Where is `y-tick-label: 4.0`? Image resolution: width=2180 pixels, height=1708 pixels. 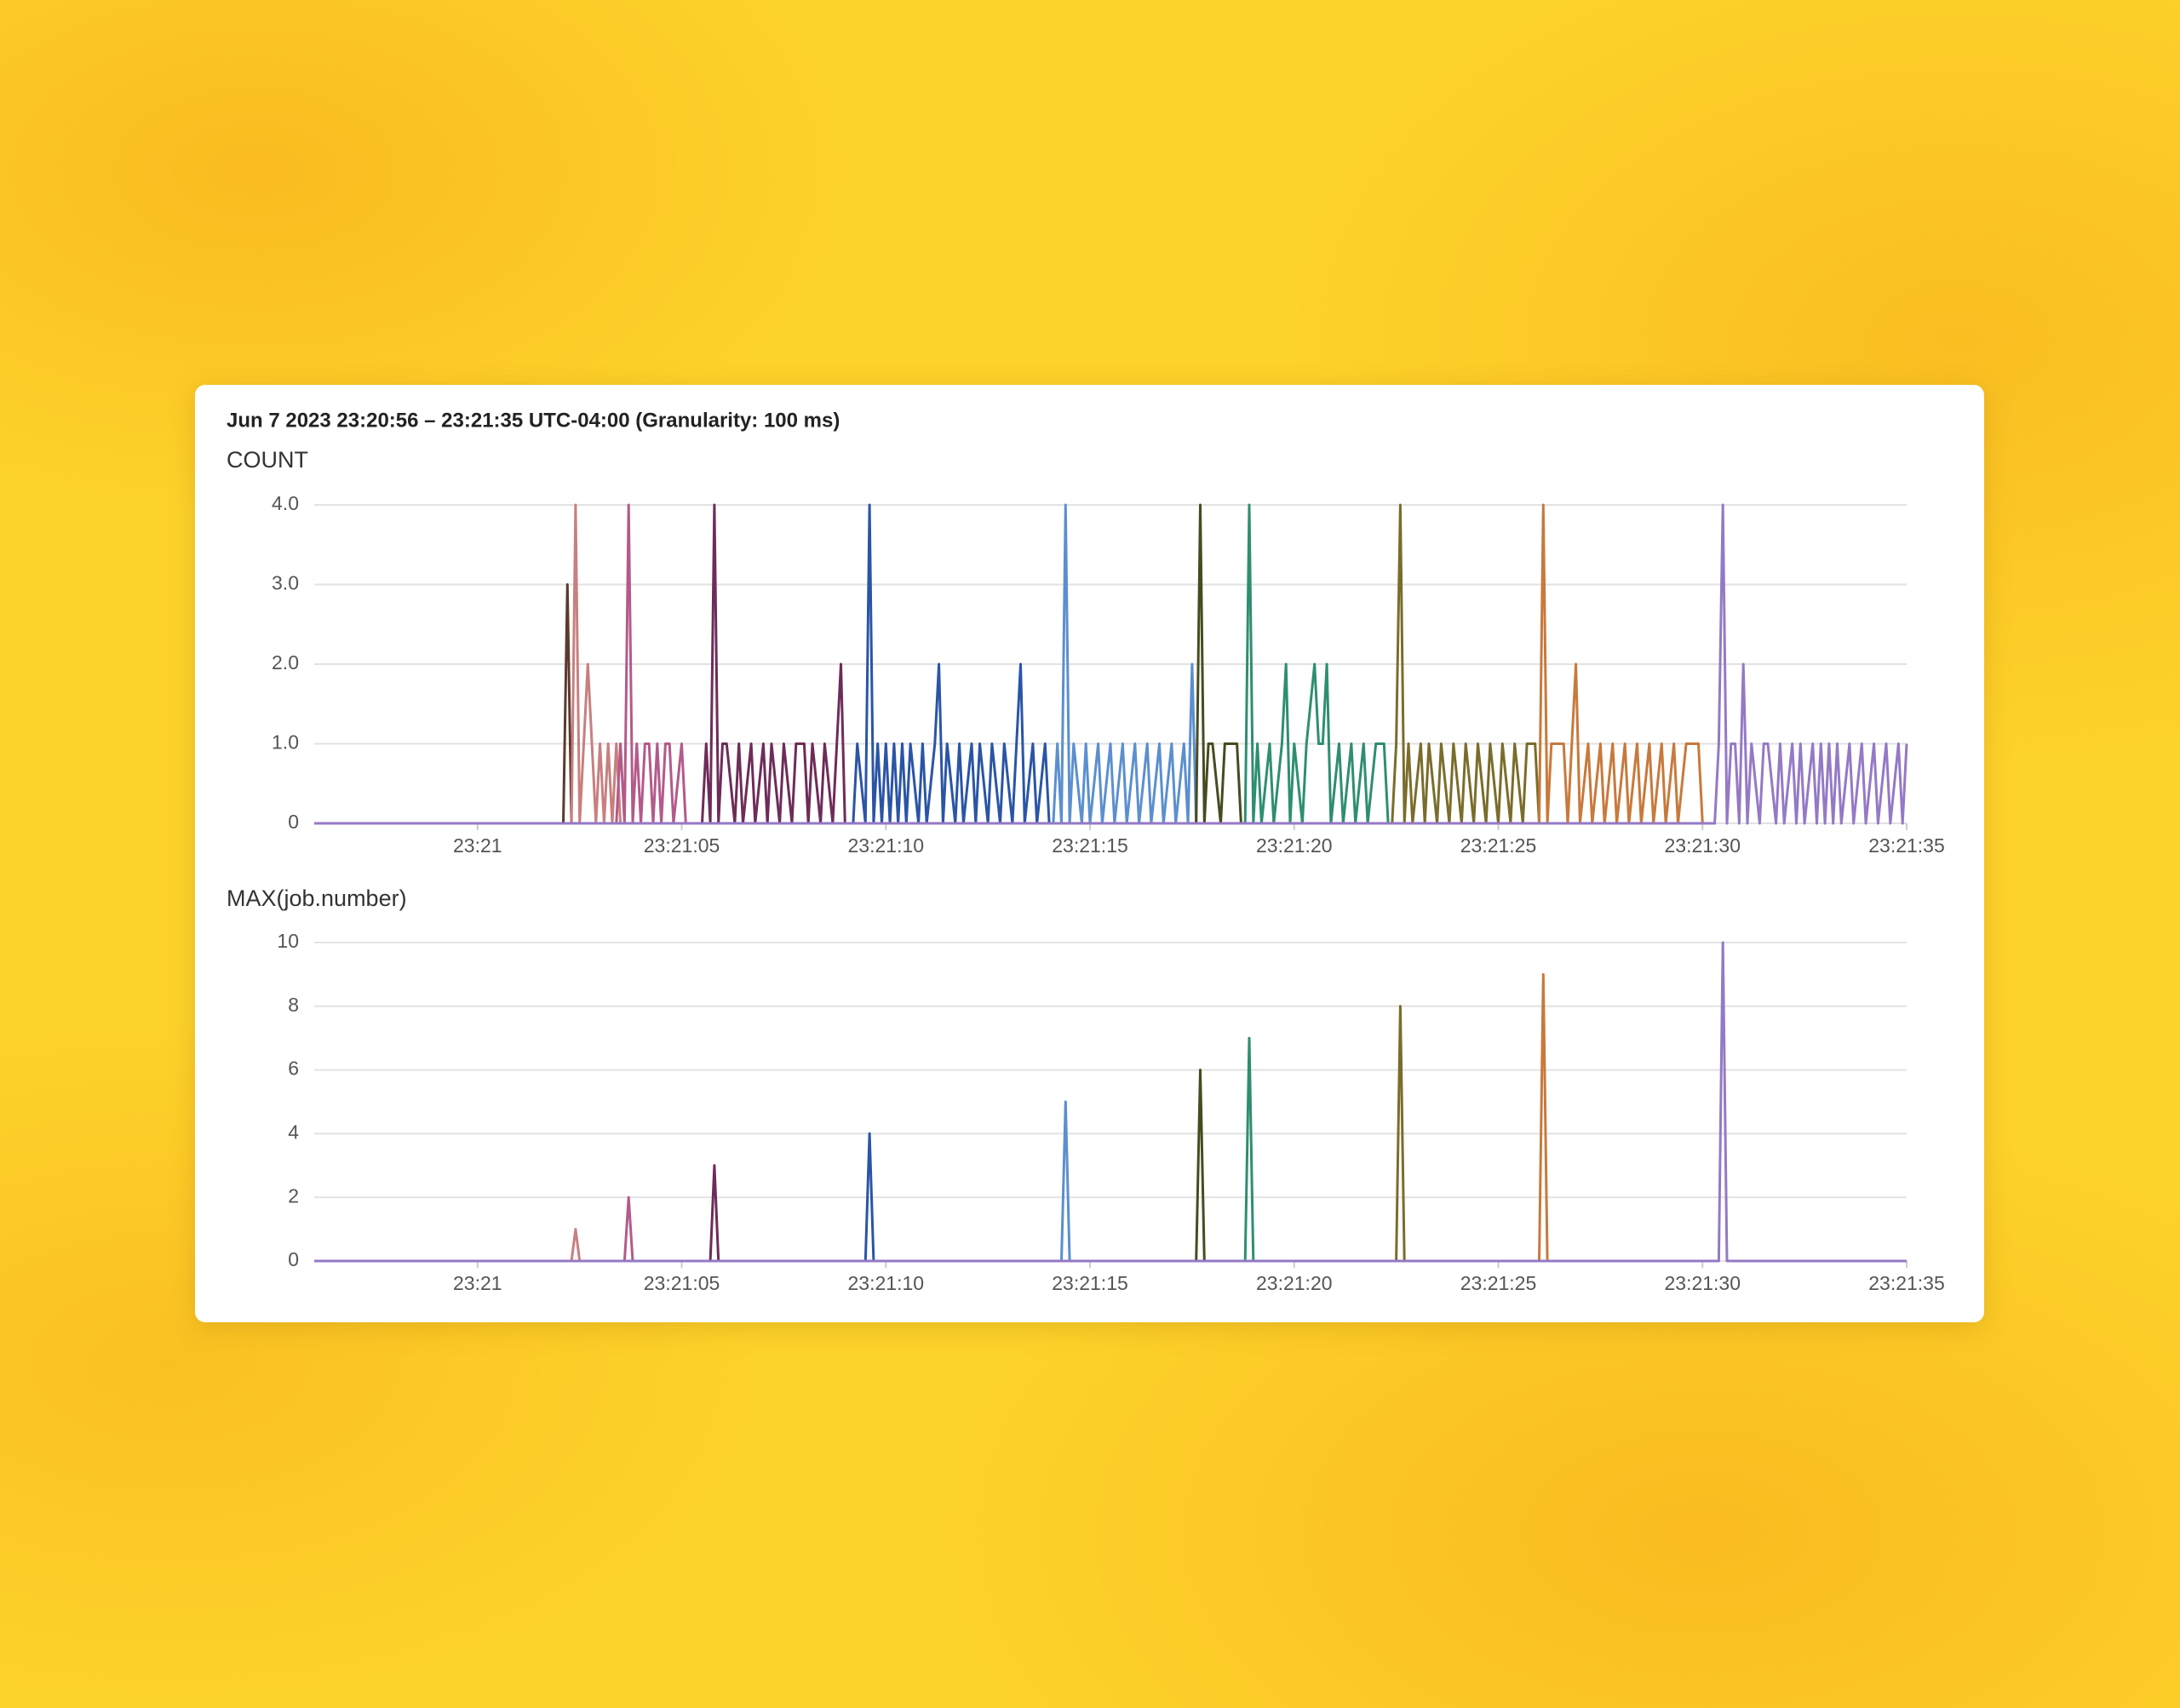 y-tick-label: 4.0 is located at coordinates (285, 503).